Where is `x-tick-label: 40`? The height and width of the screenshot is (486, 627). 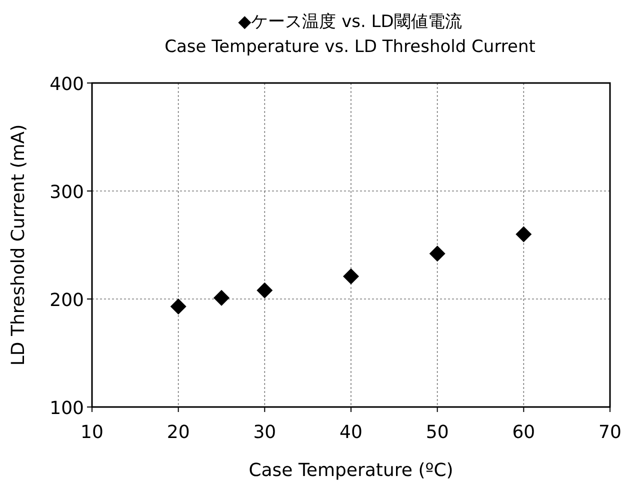
x-tick-label: 40 is located at coordinates (351, 432).